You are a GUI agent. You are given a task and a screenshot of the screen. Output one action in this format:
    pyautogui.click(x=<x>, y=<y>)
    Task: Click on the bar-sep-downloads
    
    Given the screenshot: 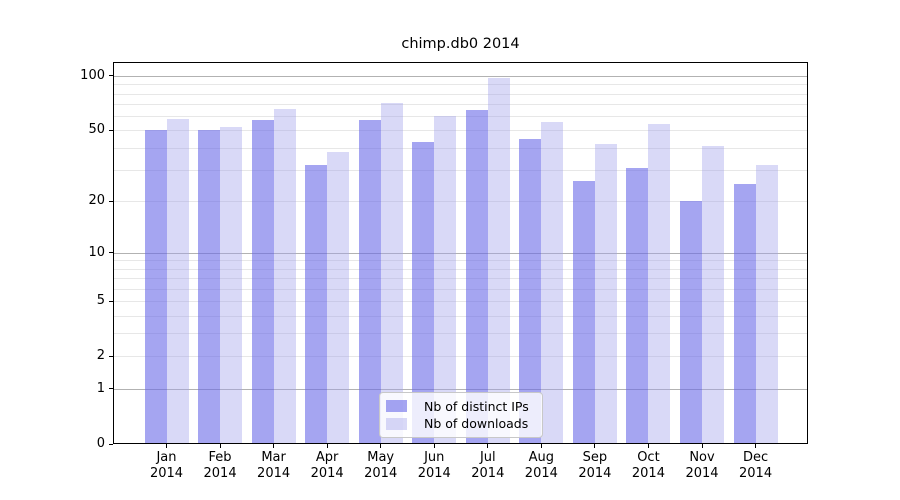 What is the action you would take?
    pyautogui.click(x=605, y=293)
    